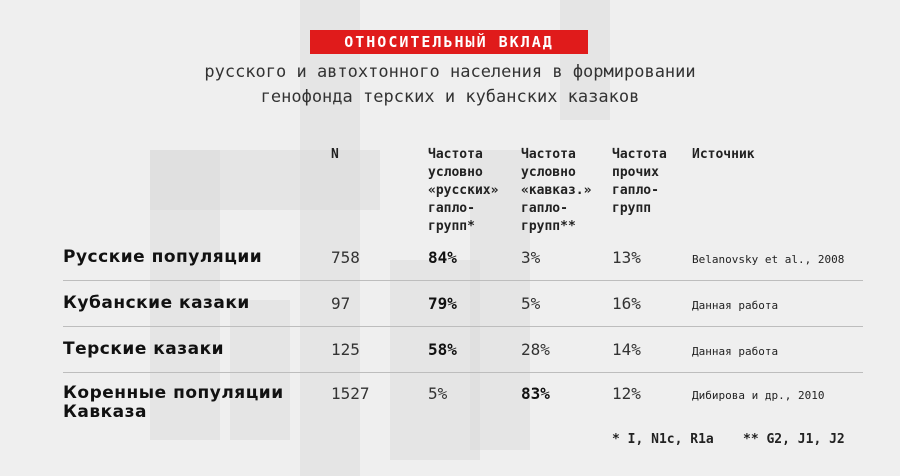  What do you see at coordinates (442, 257) in the screenshot?
I see `cell-russian-freq: 84%` at bounding box center [442, 257].